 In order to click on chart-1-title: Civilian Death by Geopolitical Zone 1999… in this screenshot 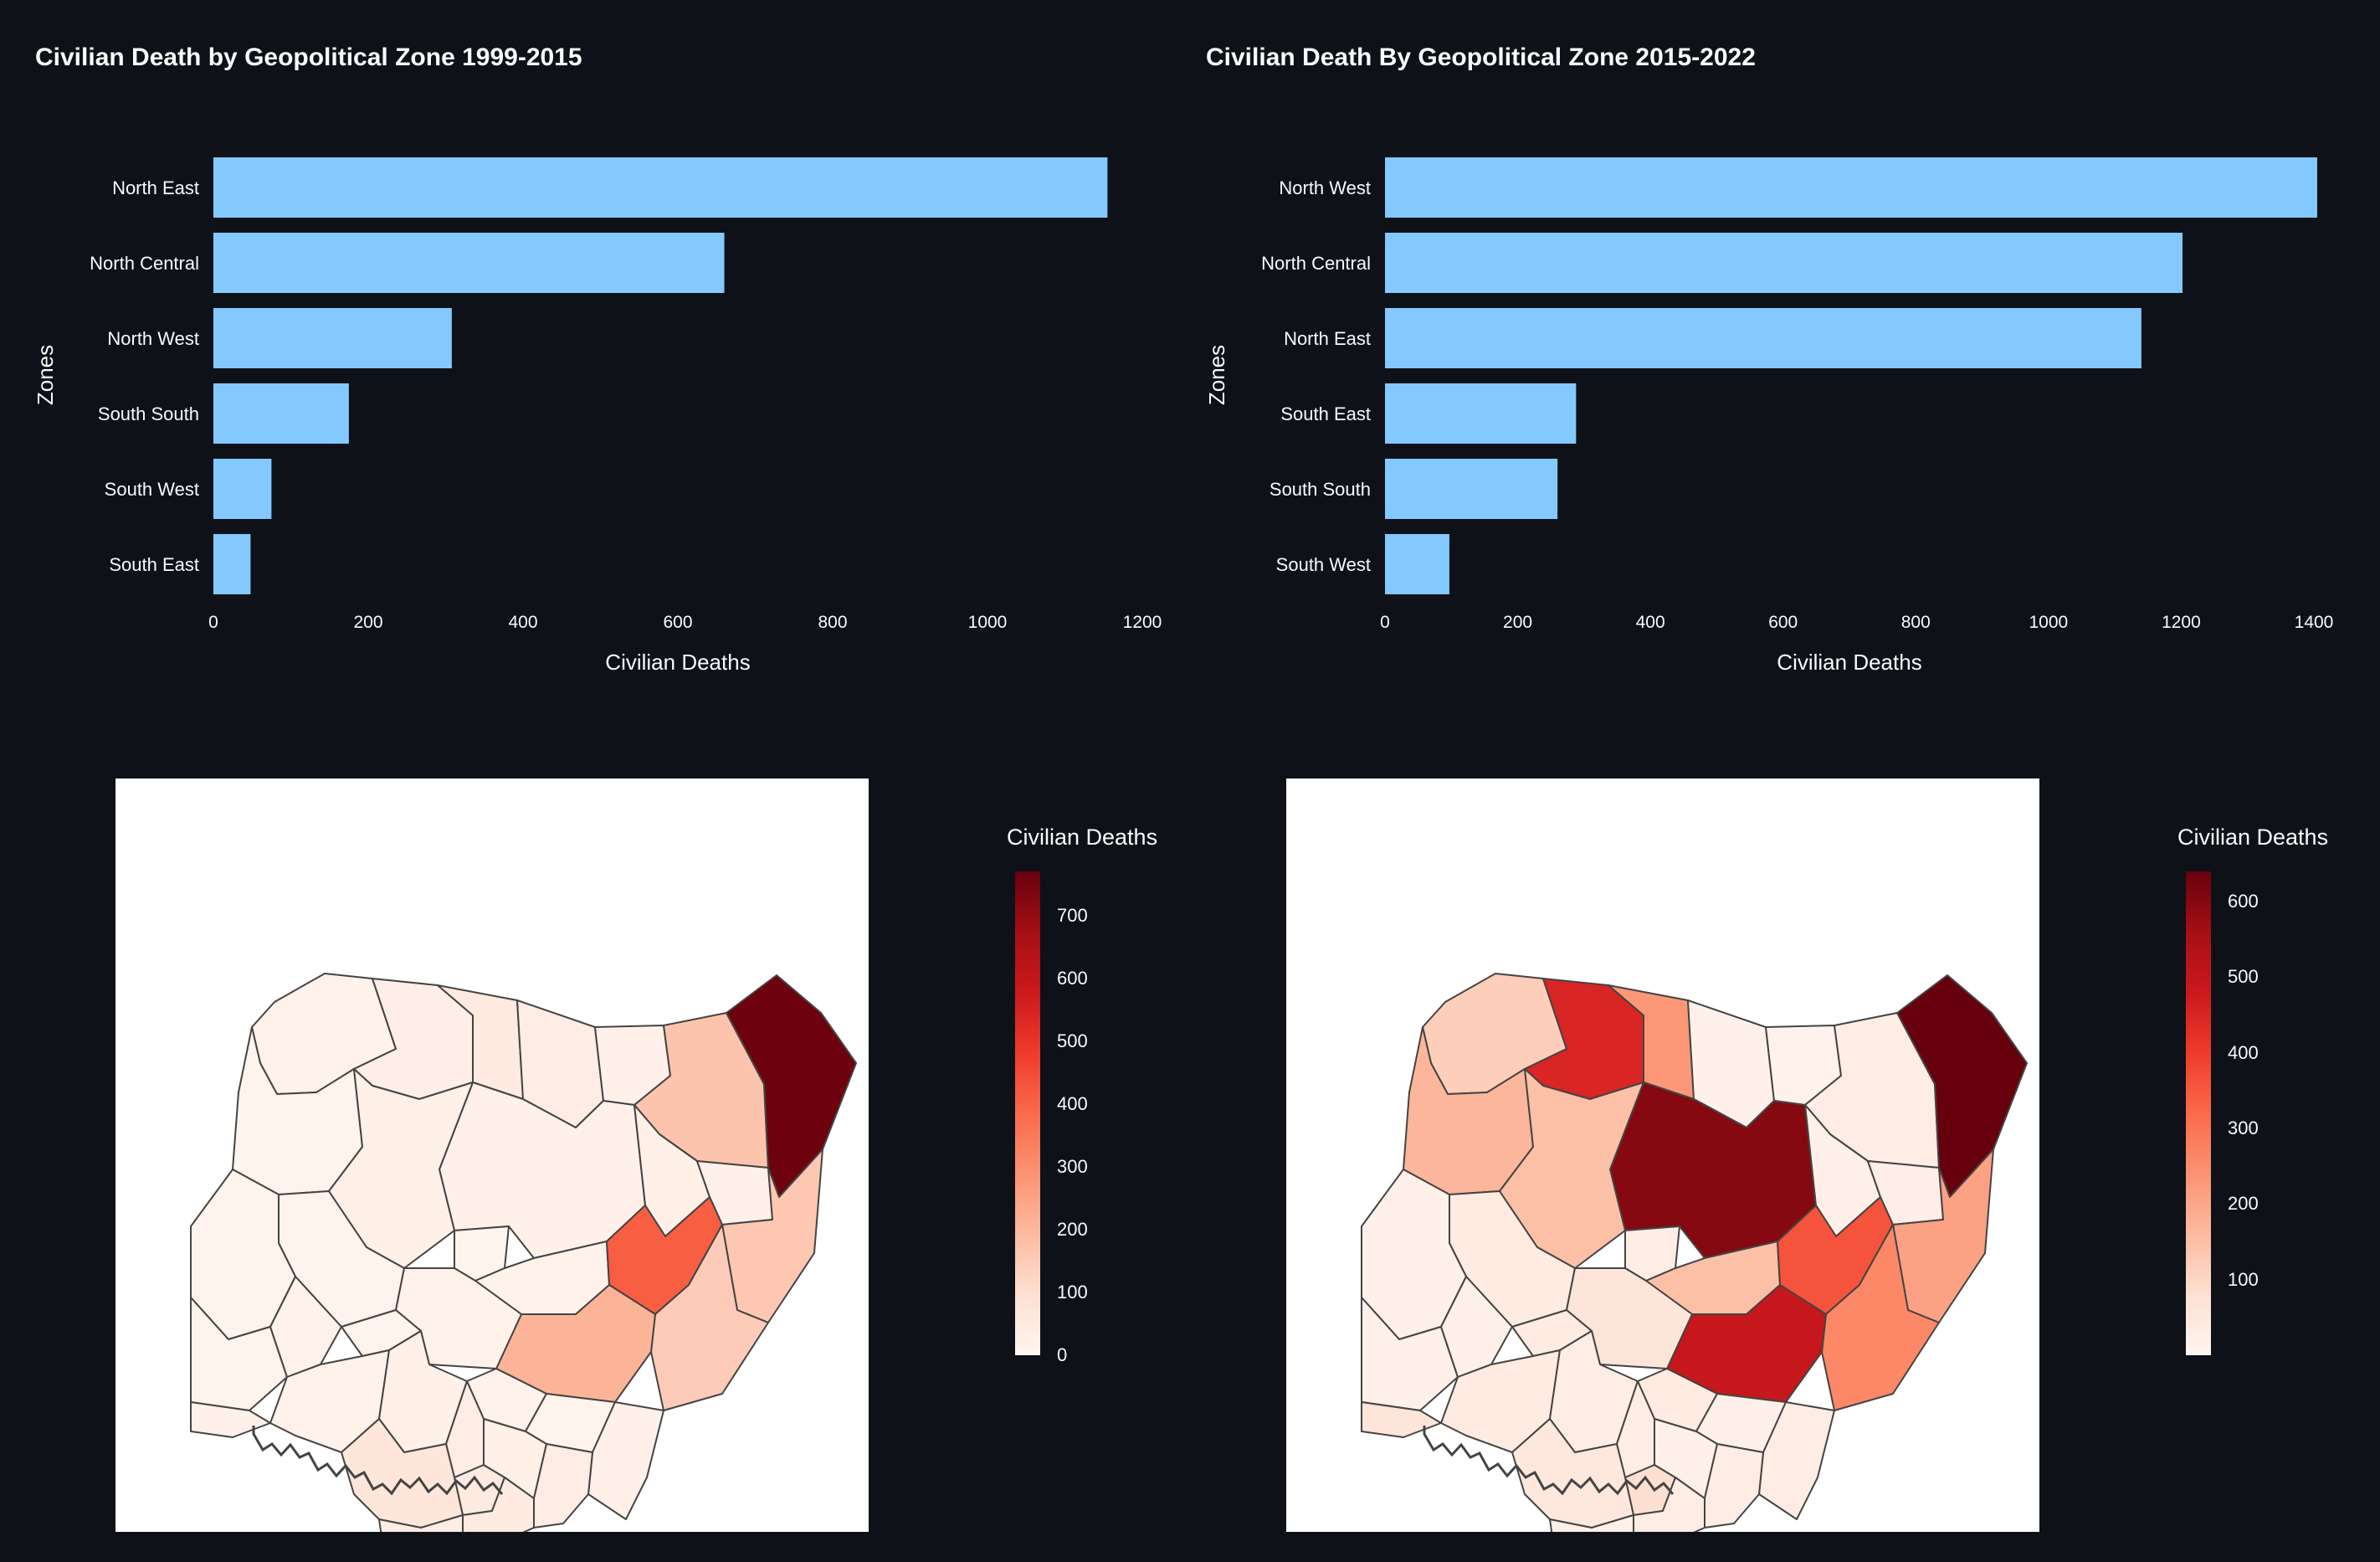, I will do `click(308, 57)`.